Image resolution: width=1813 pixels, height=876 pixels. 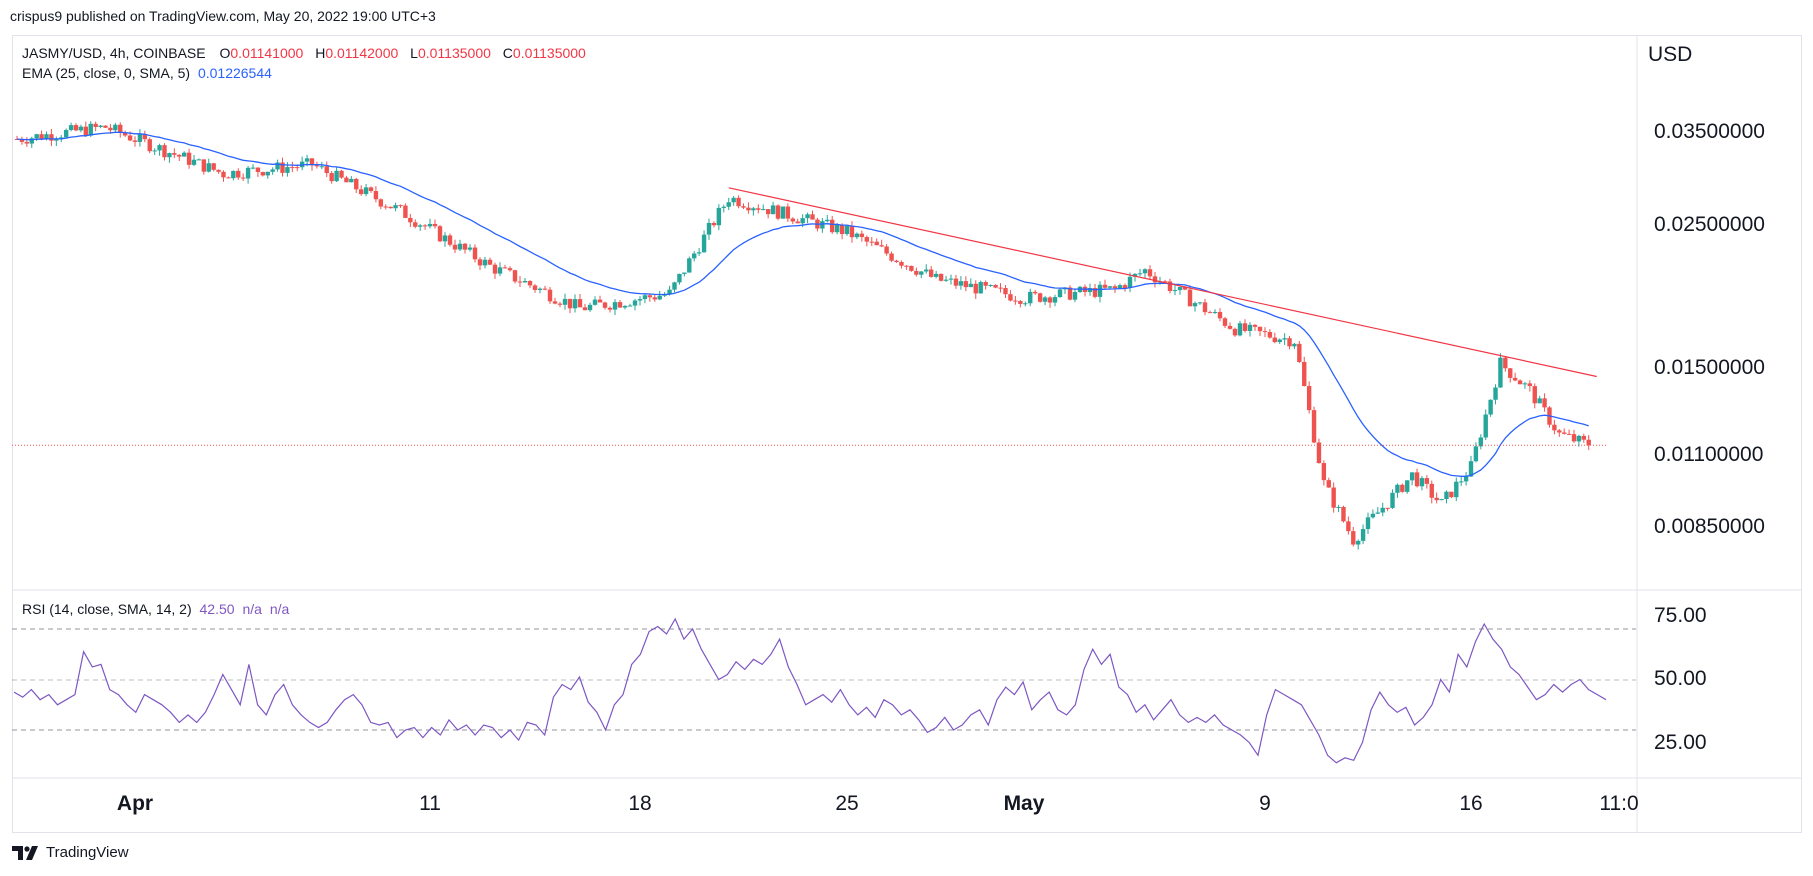 What do you see at coordinates (252, 609) in the screenshot?
I see `rsi-na-1: n/a` at bounding box center [252, 609].